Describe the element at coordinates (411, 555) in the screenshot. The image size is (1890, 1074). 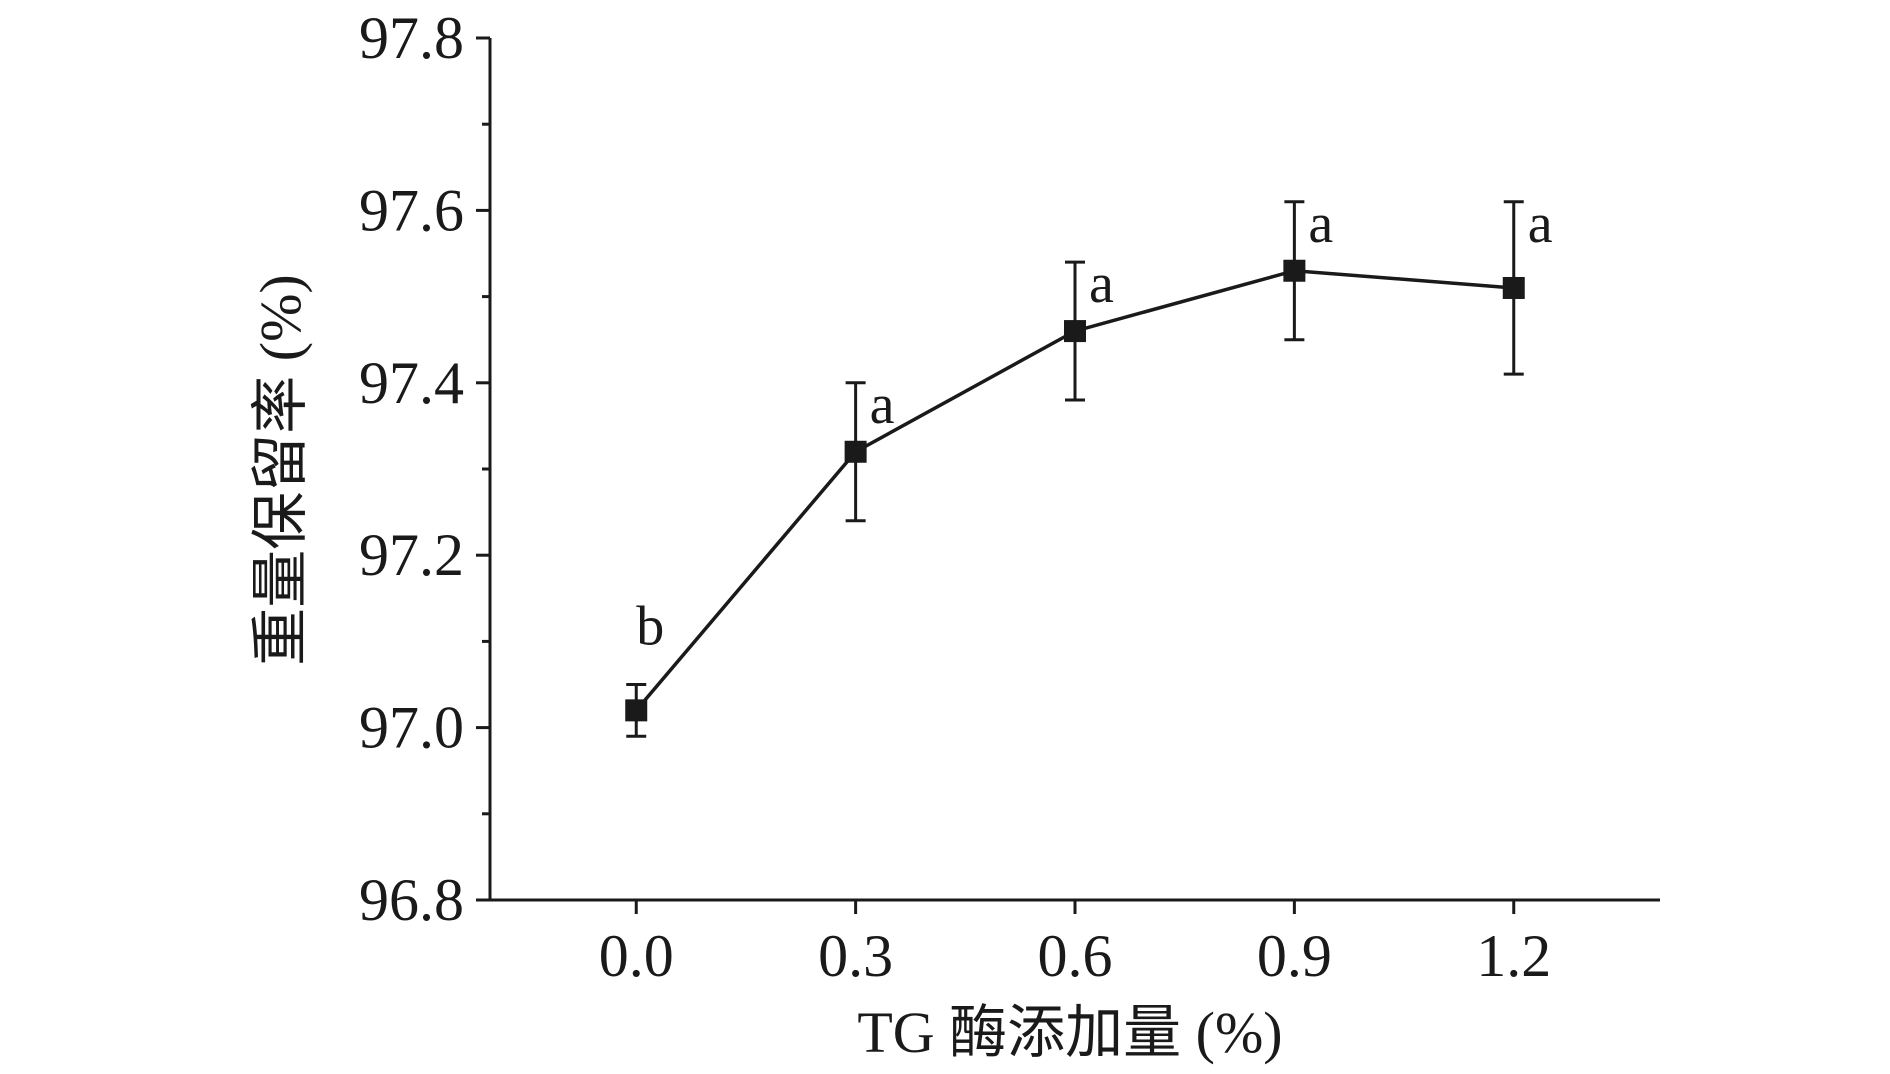
I see `y-tick-label: 97.2` at that location.